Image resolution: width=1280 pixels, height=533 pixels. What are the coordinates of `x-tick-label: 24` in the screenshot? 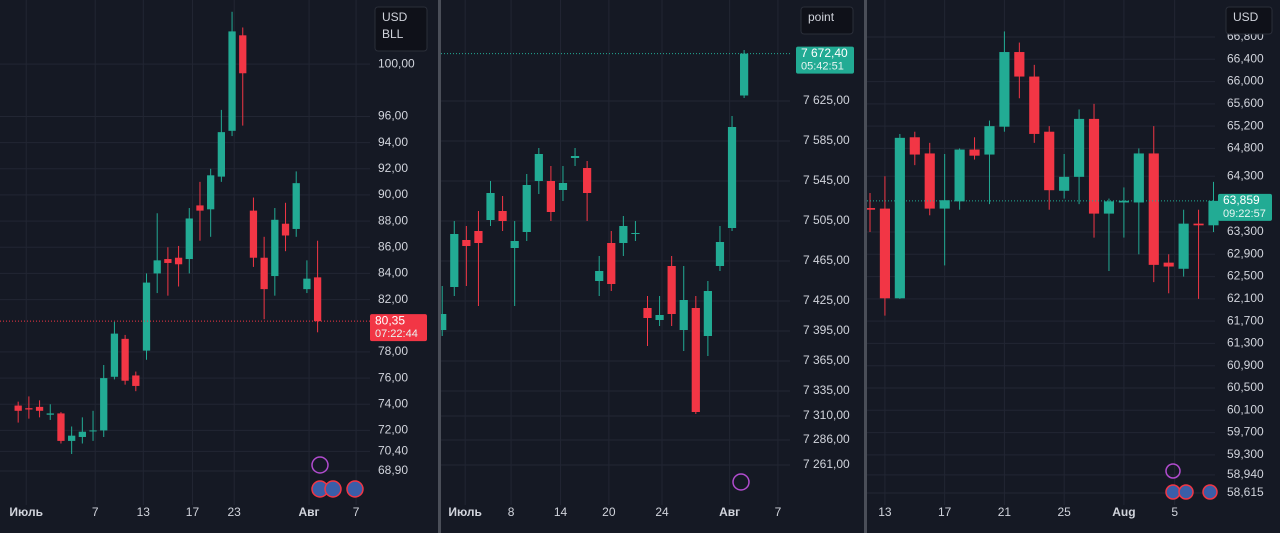 It's located at (662, 512).